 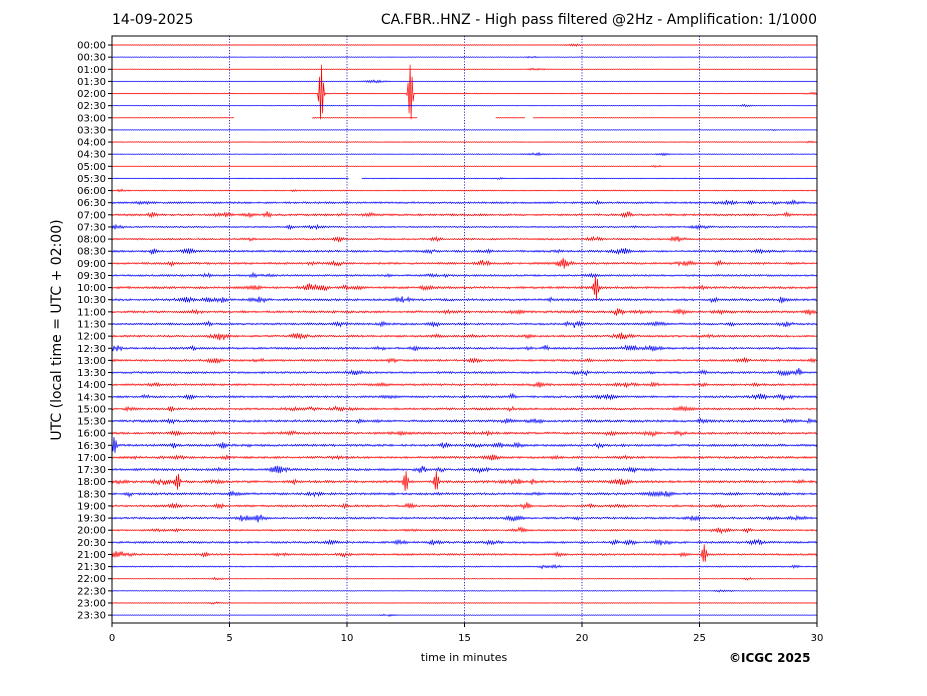 I want to click on y-tick-label: 09:30, so click(x=91, y=276).